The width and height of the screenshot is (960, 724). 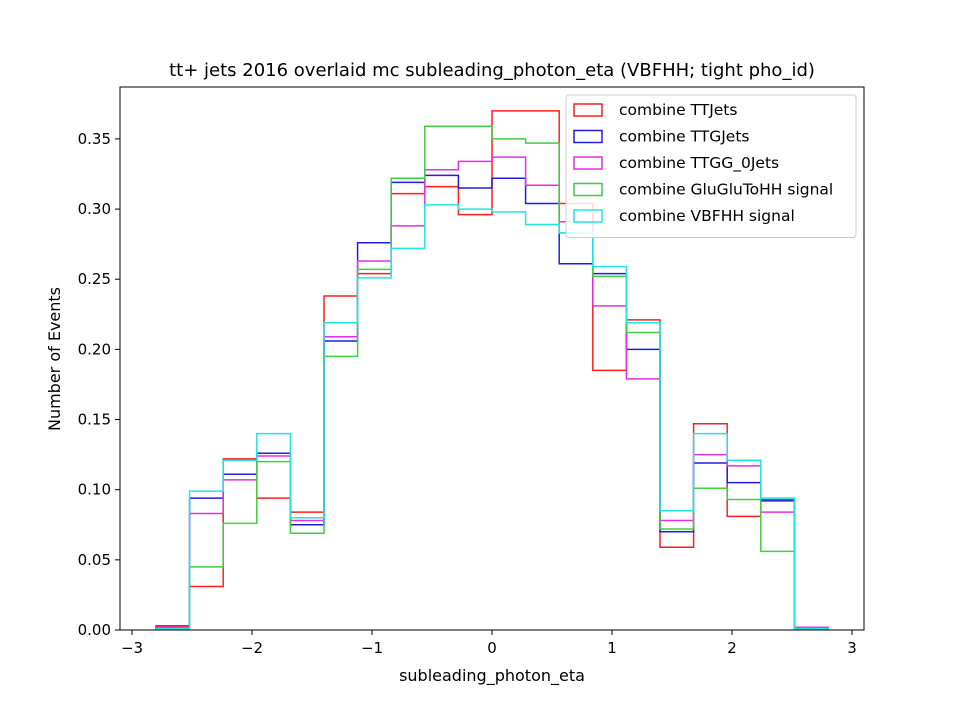 I want to click on y-tick-label: 0.25, so click(x=94, y=279).